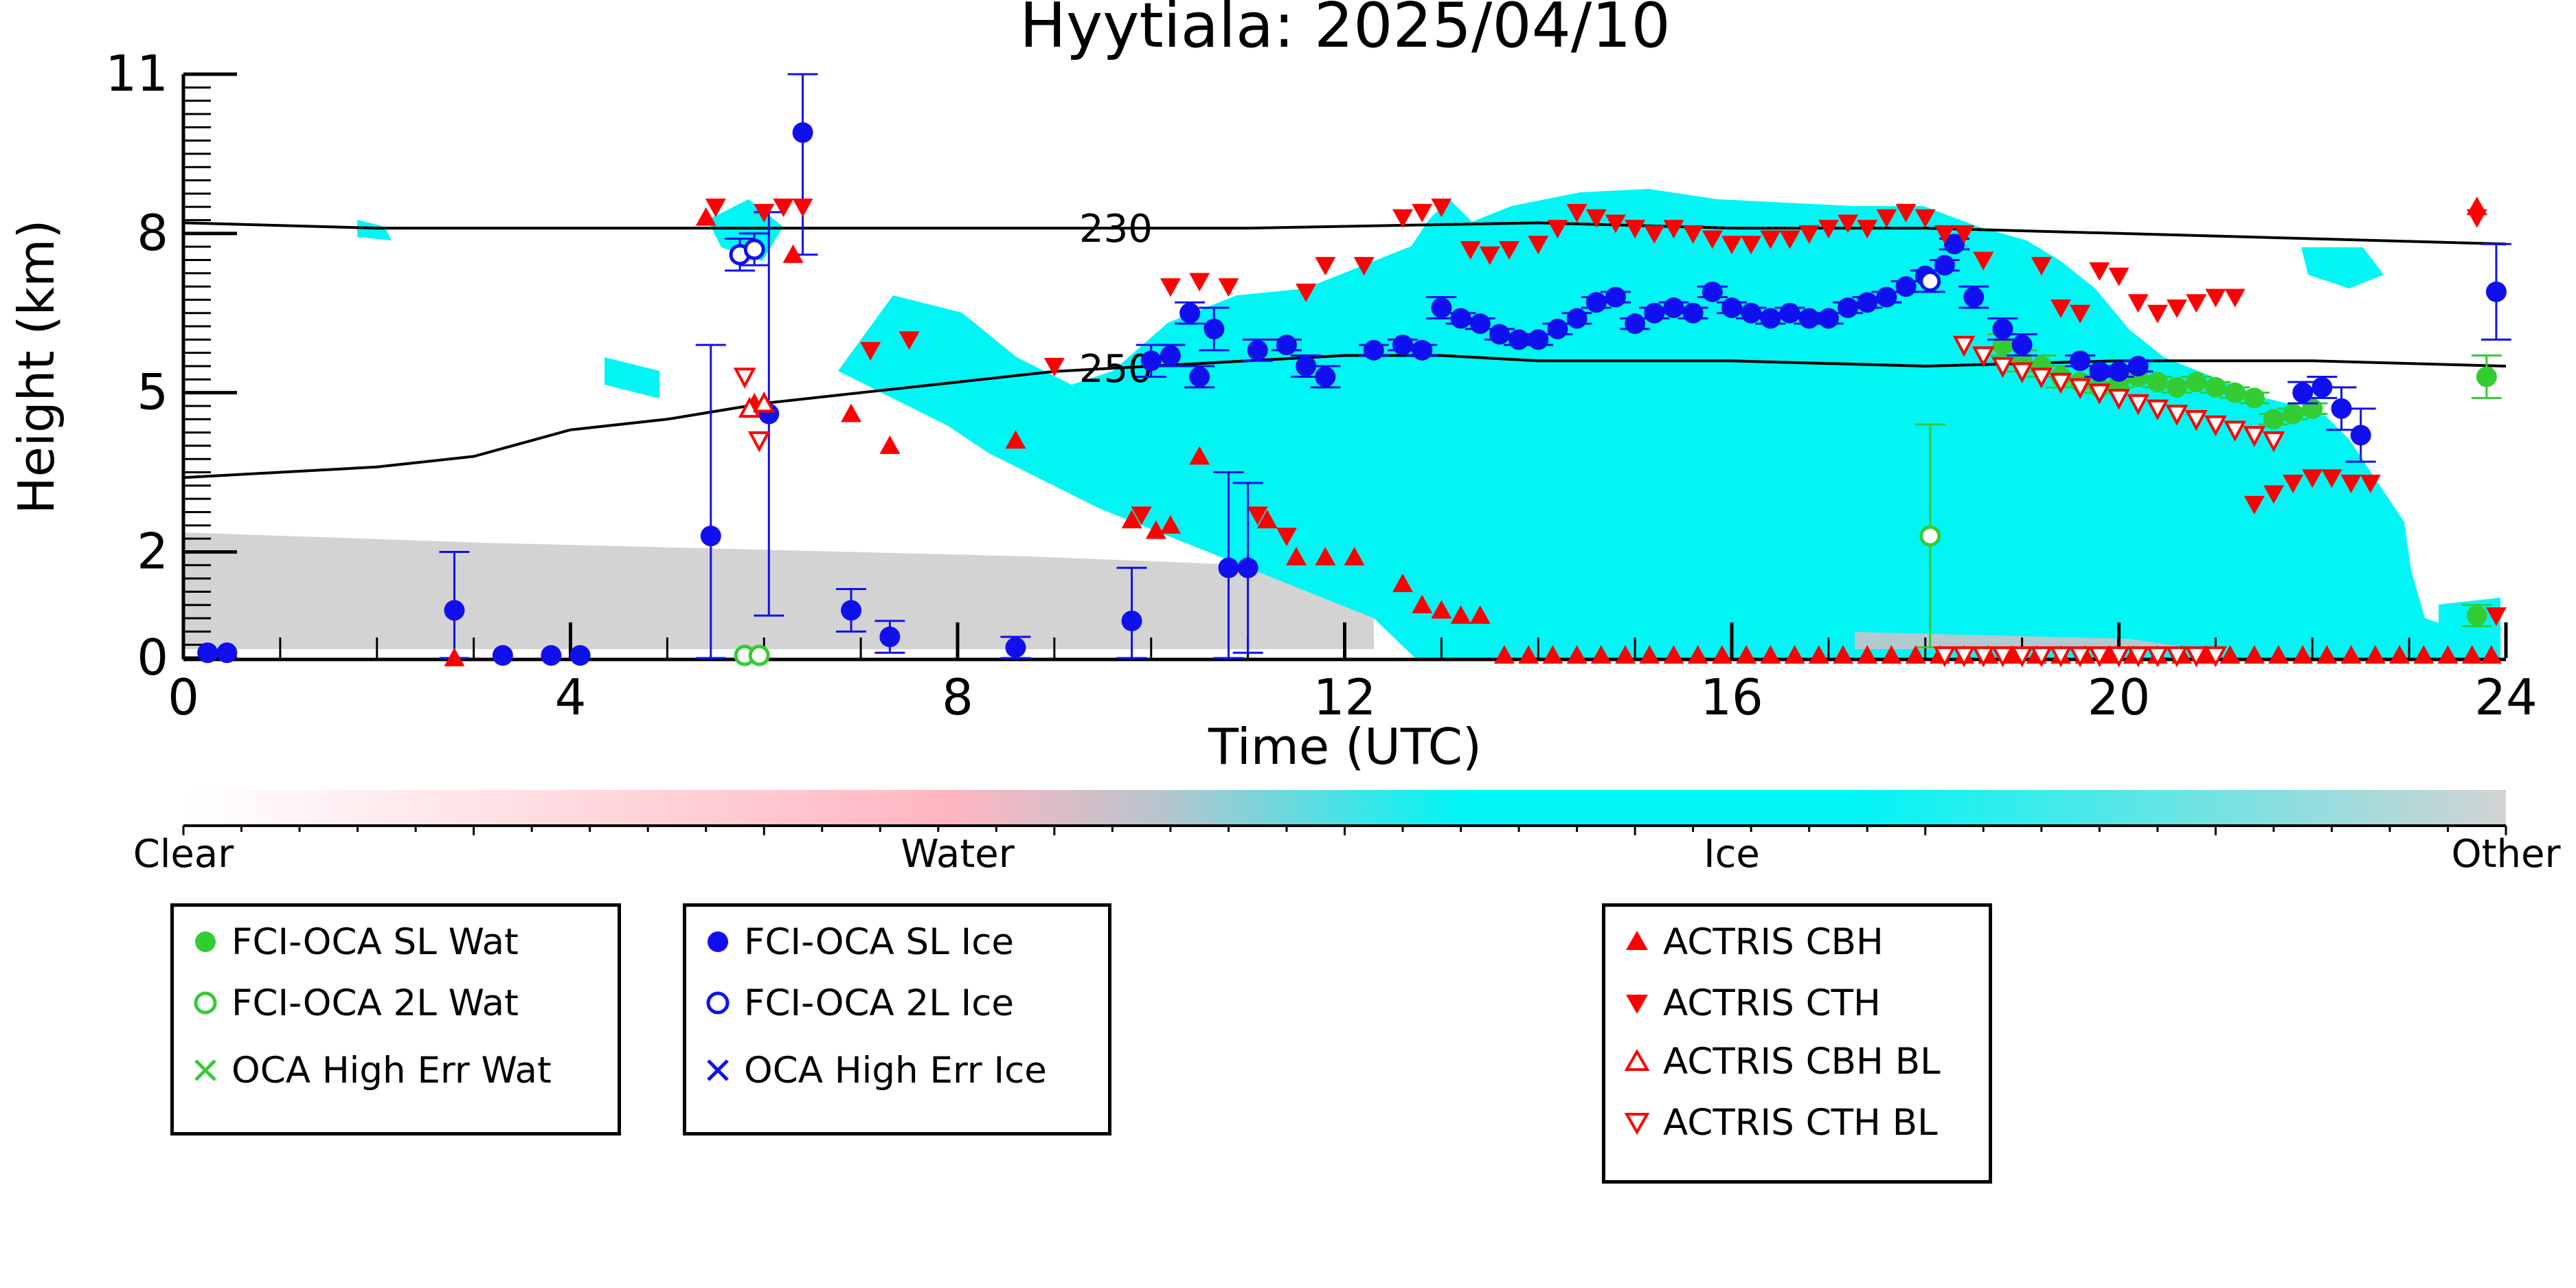 This screenshot has height=1288, width=2576. Describe the element at coordinates (1116, 299) in the screenshot. I see `temperature-contour-labels: 230 250` at that location.